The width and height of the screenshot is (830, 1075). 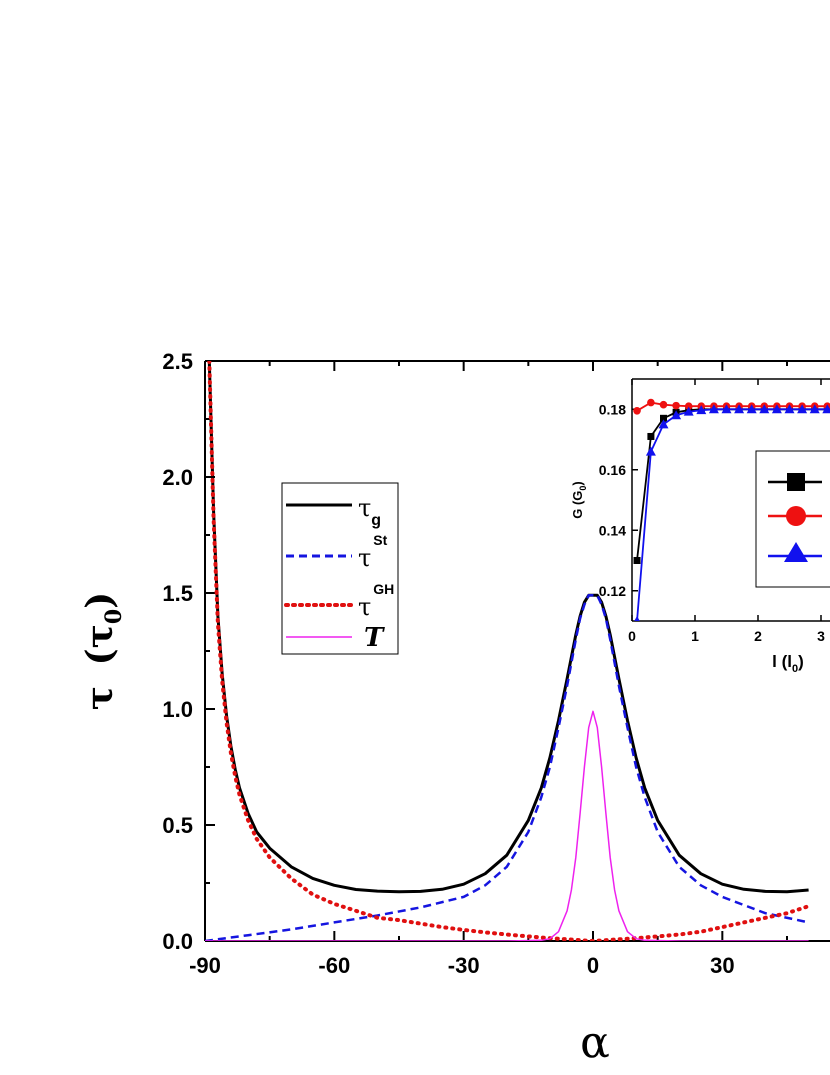 What do you see at coordinates (177, 477) in the screenshot?
I see `y-tick-label: 2.0` at bounding box center [177, 477].